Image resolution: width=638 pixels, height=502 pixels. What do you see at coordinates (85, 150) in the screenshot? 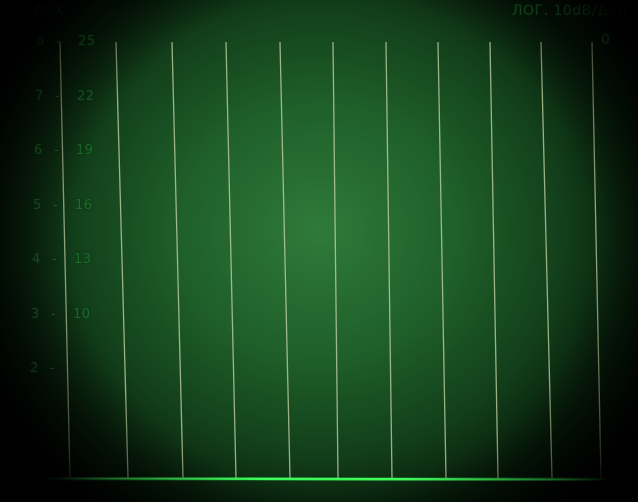
I see `y-tick-label-right: 19` at bounding box center [85, 150].